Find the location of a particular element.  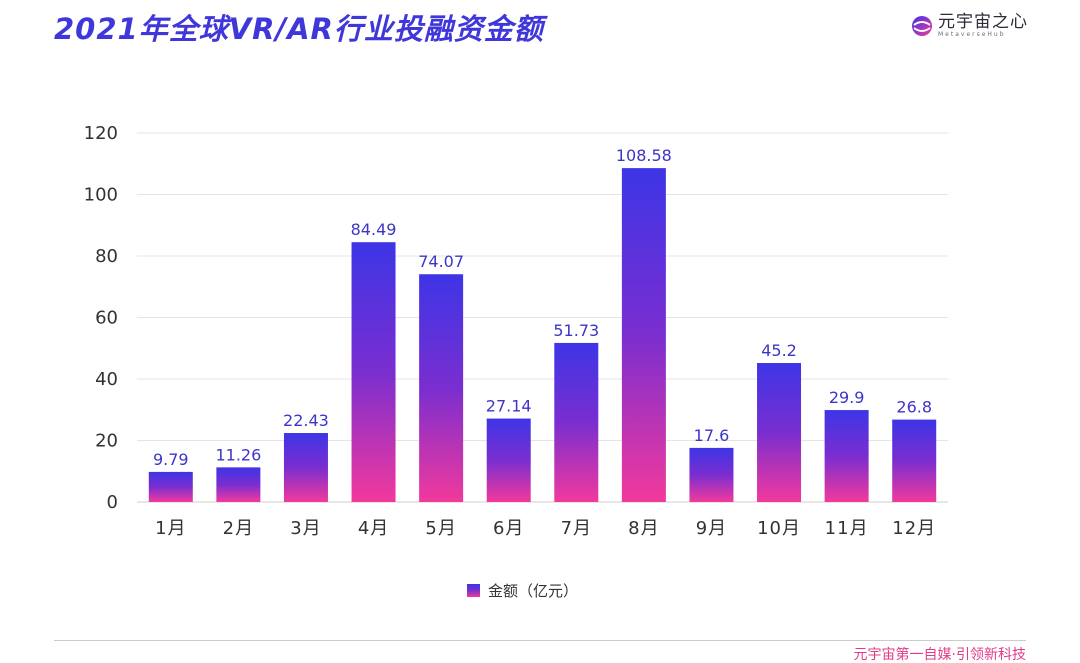

data-label: 74.07 is located at coordinates (441, 261).